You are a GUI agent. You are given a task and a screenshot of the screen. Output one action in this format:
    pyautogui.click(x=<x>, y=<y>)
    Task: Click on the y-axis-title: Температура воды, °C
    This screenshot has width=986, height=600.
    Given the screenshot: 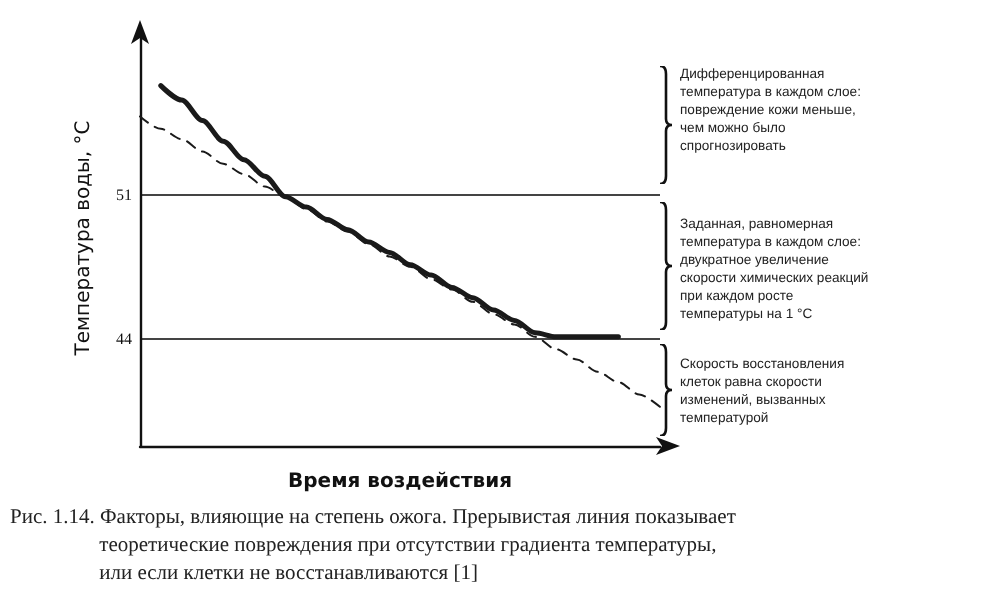 What is the action you would take?
    pyautogui.click(x=84, y=239)
    